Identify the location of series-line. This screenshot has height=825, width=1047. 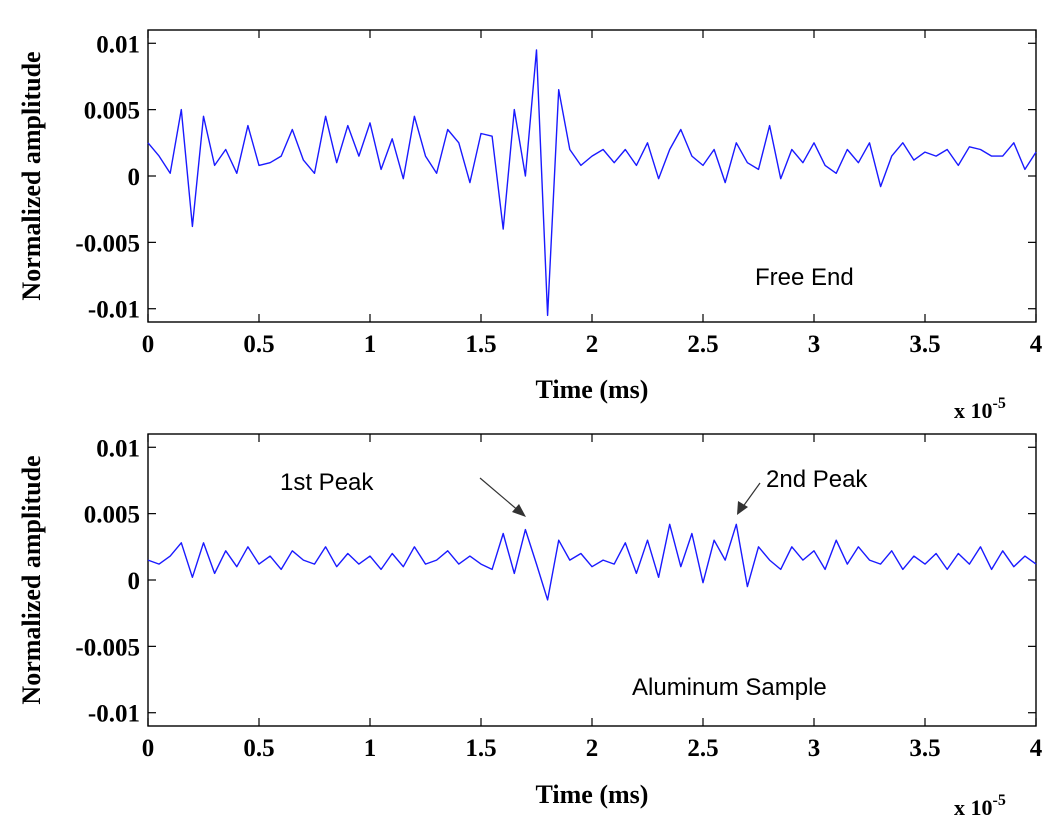
(592, 562).